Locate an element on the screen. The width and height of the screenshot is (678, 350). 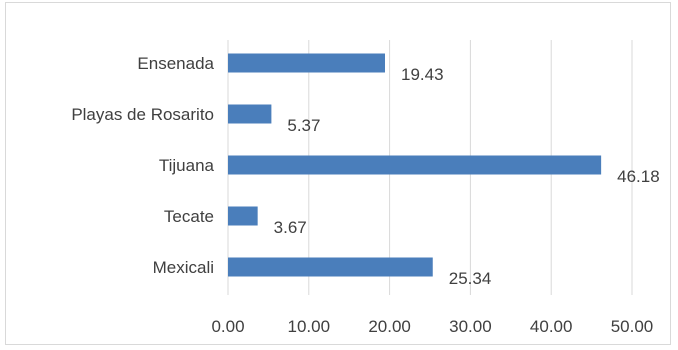
category-label: Tecate is located at coordinates (189, 216).